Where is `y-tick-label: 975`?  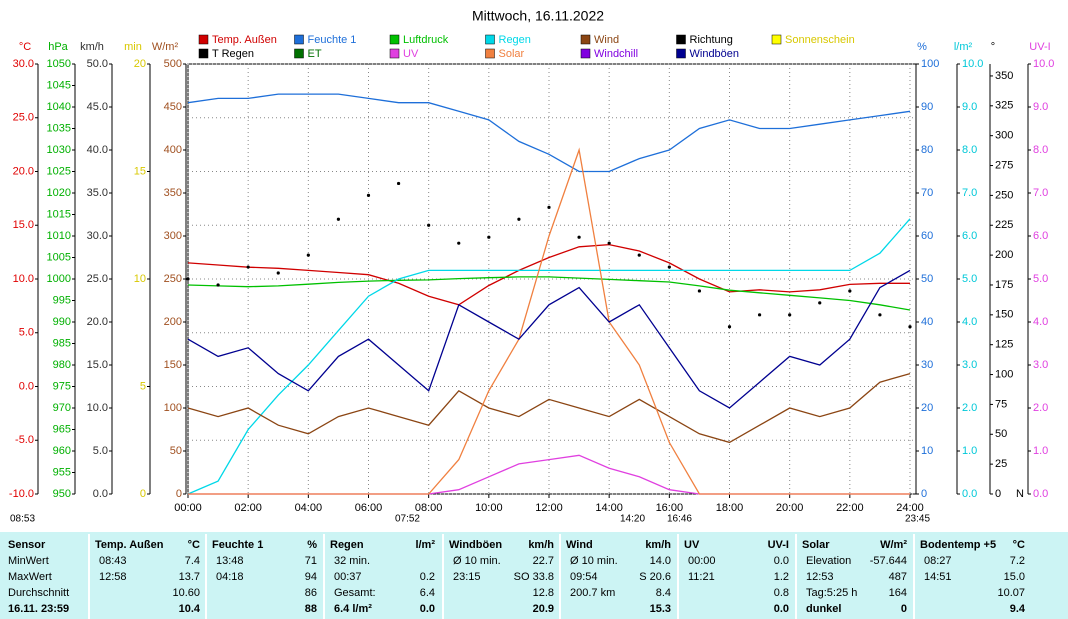 y-tick-label: 975 is located at coordinates (62, 386).